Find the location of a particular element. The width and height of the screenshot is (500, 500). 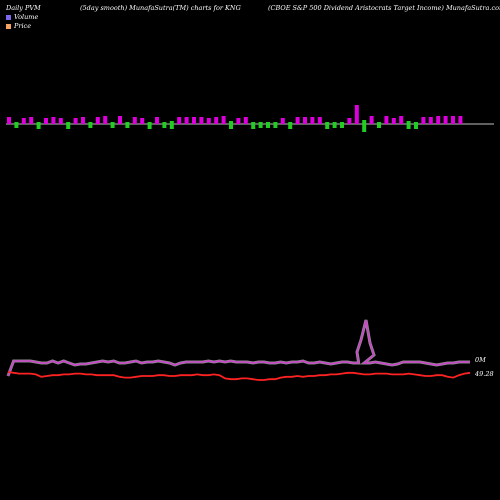

volume-end-label: 0M is located at coordinates (480, 360).